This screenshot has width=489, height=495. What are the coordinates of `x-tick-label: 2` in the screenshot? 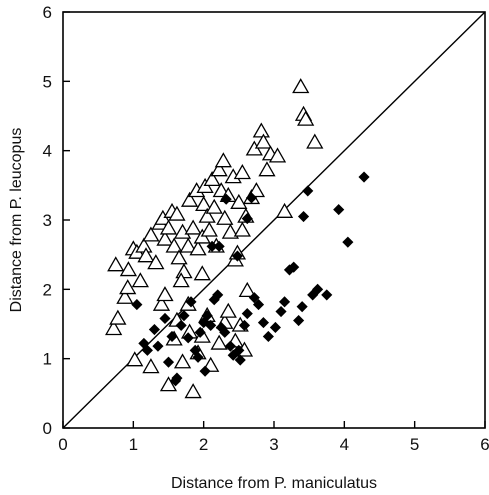 It's located at (203, 444).